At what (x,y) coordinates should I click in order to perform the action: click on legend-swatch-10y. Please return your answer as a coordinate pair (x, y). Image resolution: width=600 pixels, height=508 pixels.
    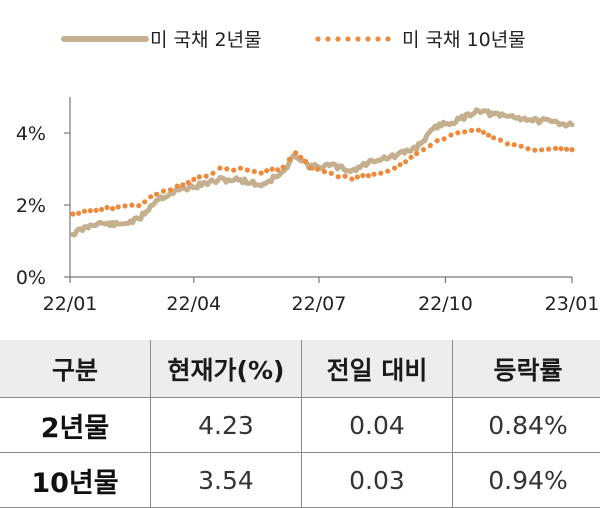
    Looking at the image, I should click on (352, 38).